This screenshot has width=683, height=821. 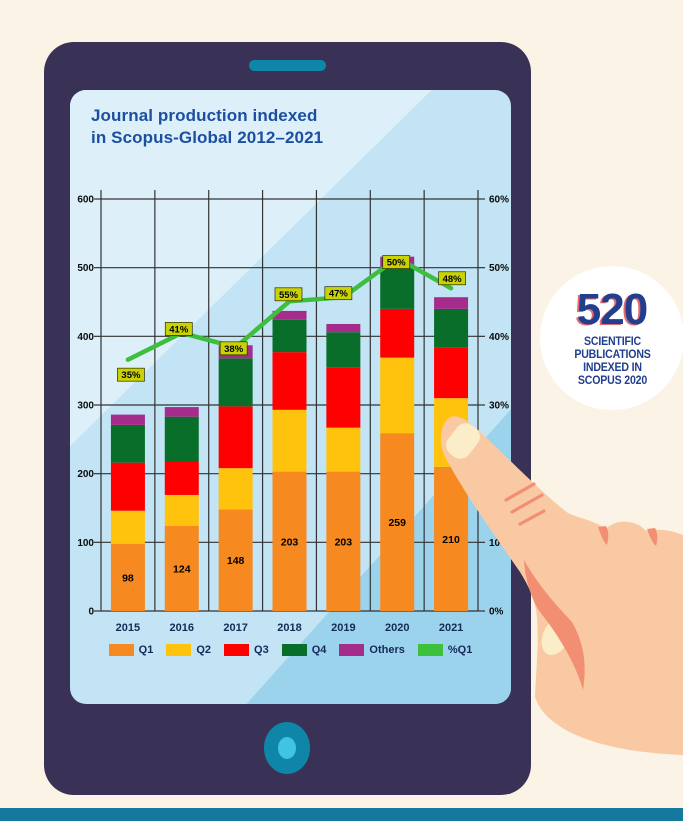 I want to click on bottom-bar, so click(x=341, y=814).